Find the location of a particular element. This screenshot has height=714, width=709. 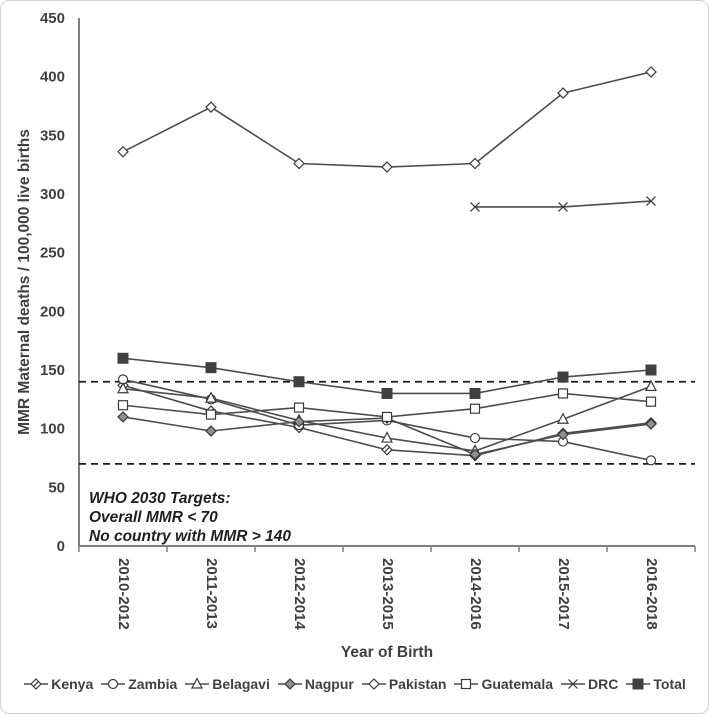

annotation-line-3: No country with MMR > 140 is located at coordinates (190, 536).